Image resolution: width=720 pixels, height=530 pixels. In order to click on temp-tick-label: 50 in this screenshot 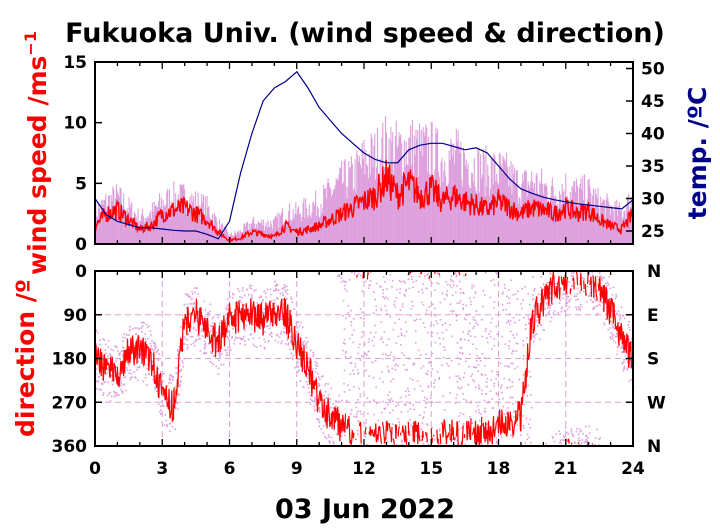, I will do `click(653, 70)`.